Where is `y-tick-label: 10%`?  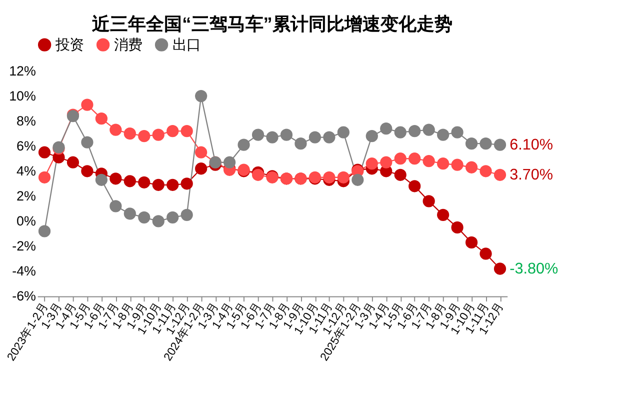 y-tick-label: 10% is located at coordinates (22, 96).